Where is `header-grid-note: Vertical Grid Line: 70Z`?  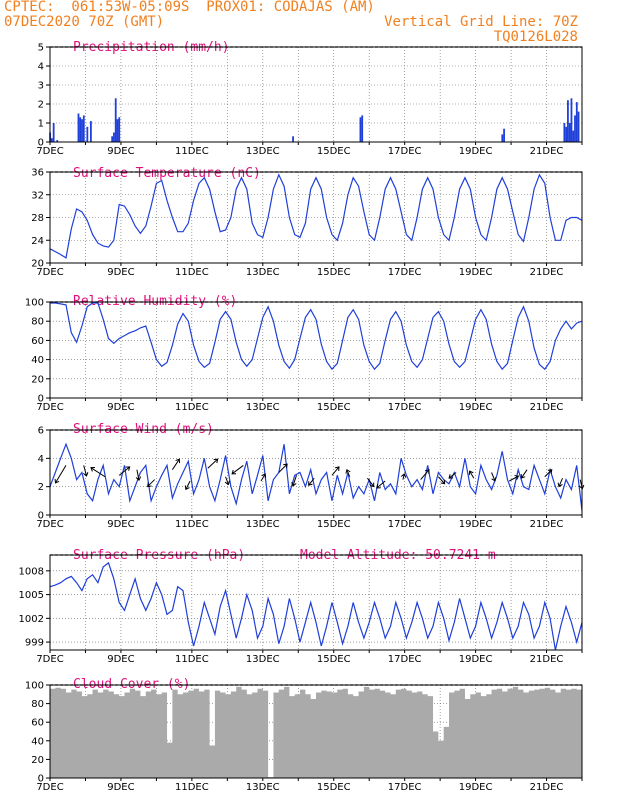
header-grid-note: Vertical Grid Line: 70Z is located at coordinates (481, 22).